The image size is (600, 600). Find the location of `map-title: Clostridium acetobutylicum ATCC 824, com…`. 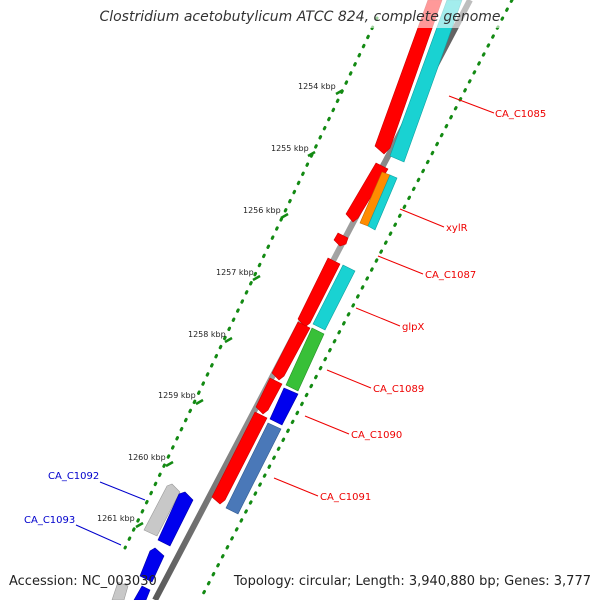

map-title: Clostridium acetobutylicum ATCC 824, com… is located at coordinates (300, 17).